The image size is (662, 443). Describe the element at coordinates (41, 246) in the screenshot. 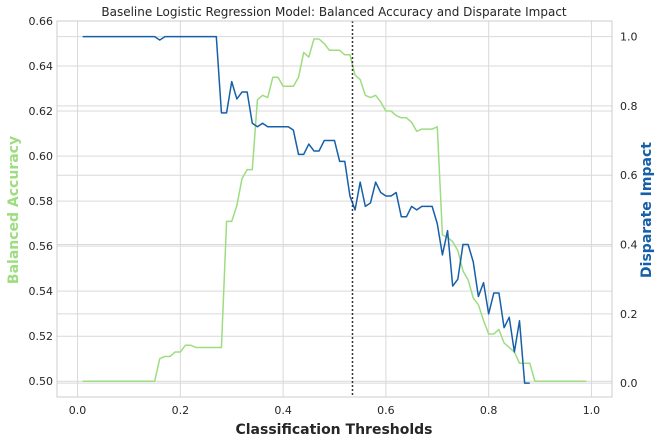

I see `y-left-tick-label: 0.56` at that location.